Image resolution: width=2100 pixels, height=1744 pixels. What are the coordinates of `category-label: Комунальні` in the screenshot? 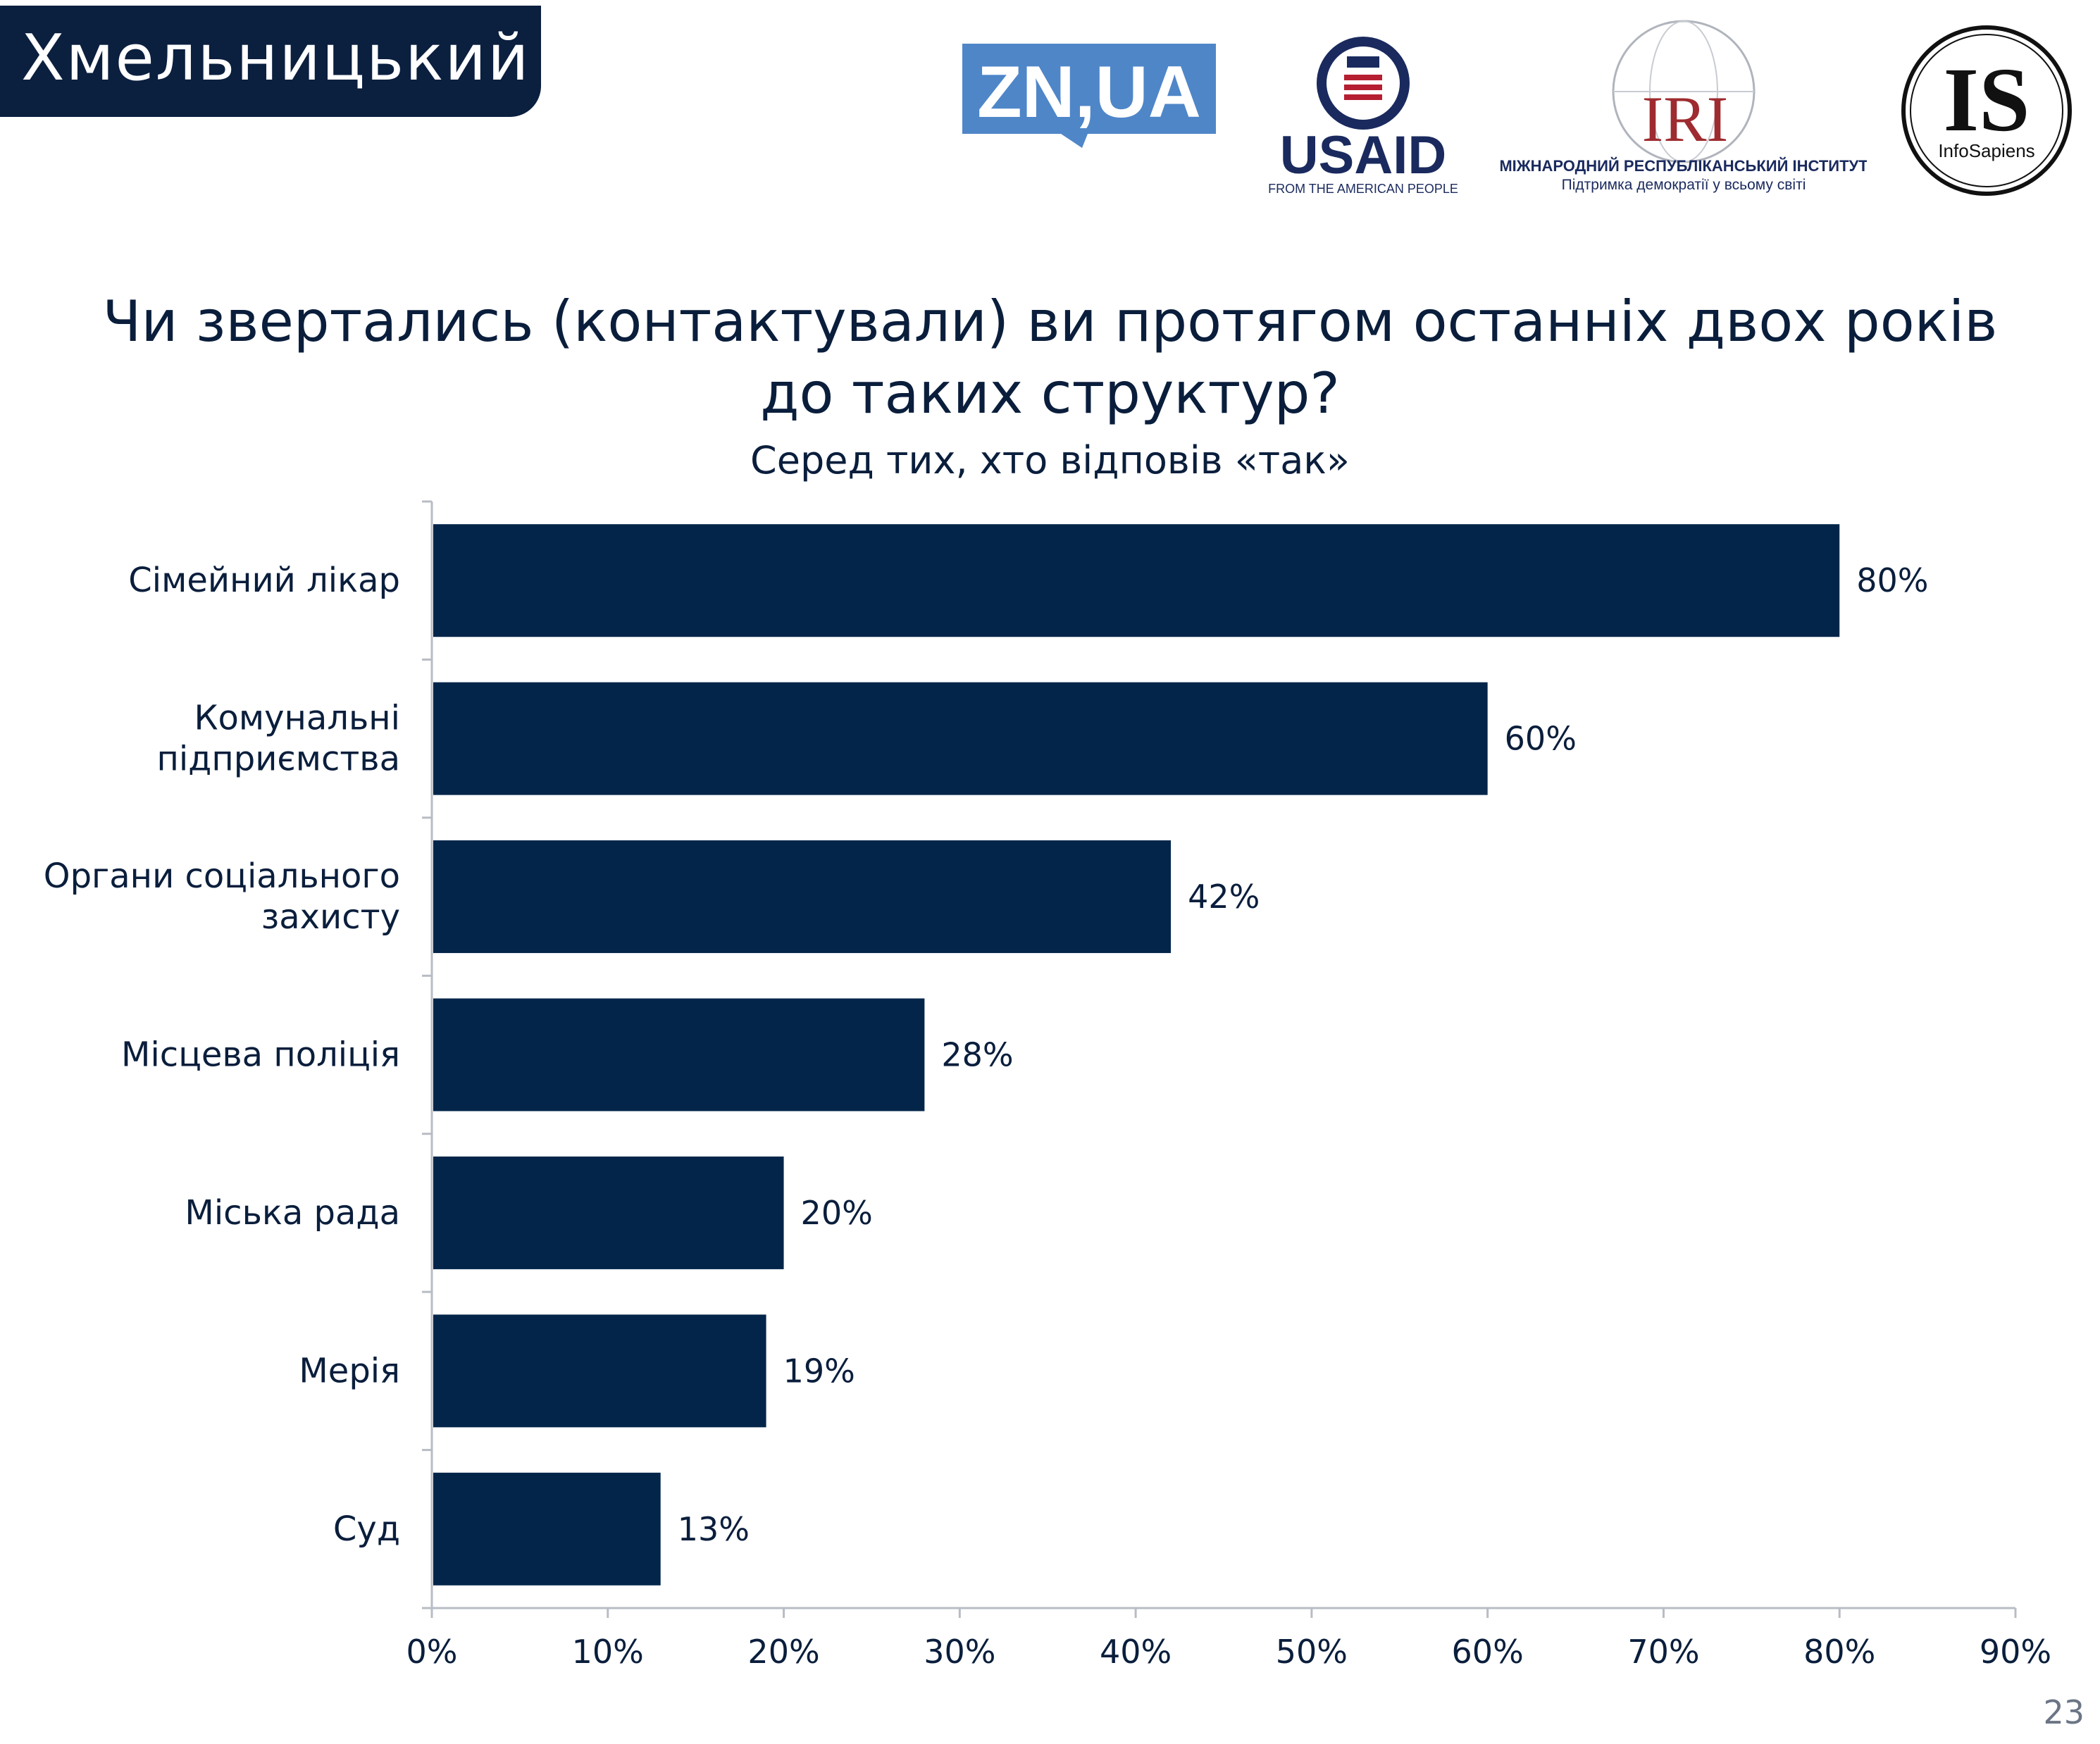 It's located at (297, 718).